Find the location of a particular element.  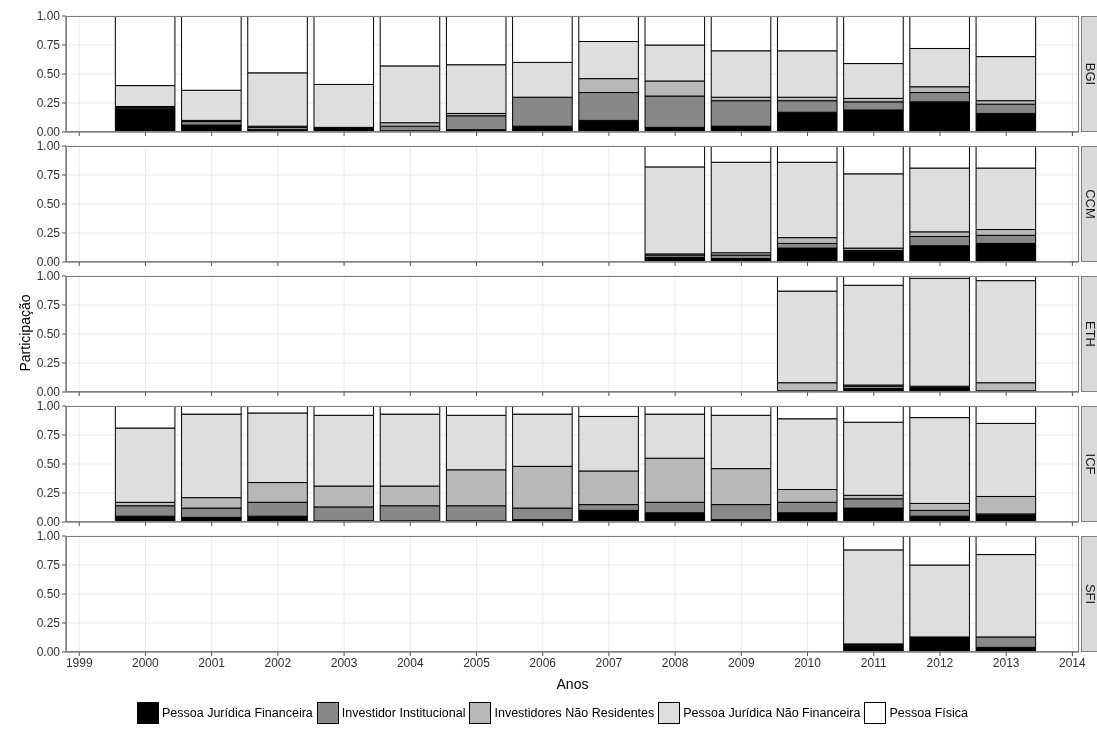

legend-label: Investidor Institucional is located at coordinates (403, 713).